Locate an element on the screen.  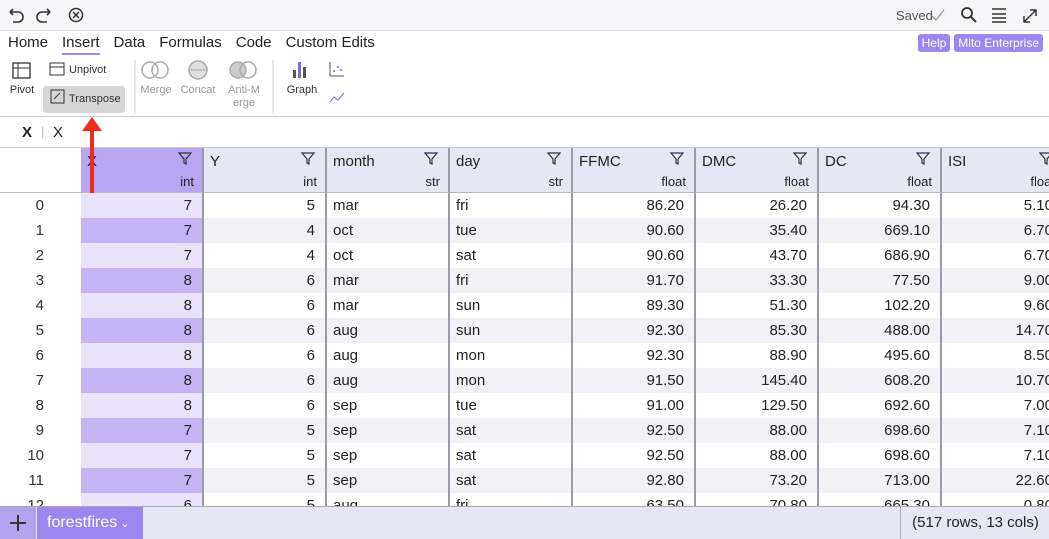
menu-button: Help is located at coordinates (934, 43).